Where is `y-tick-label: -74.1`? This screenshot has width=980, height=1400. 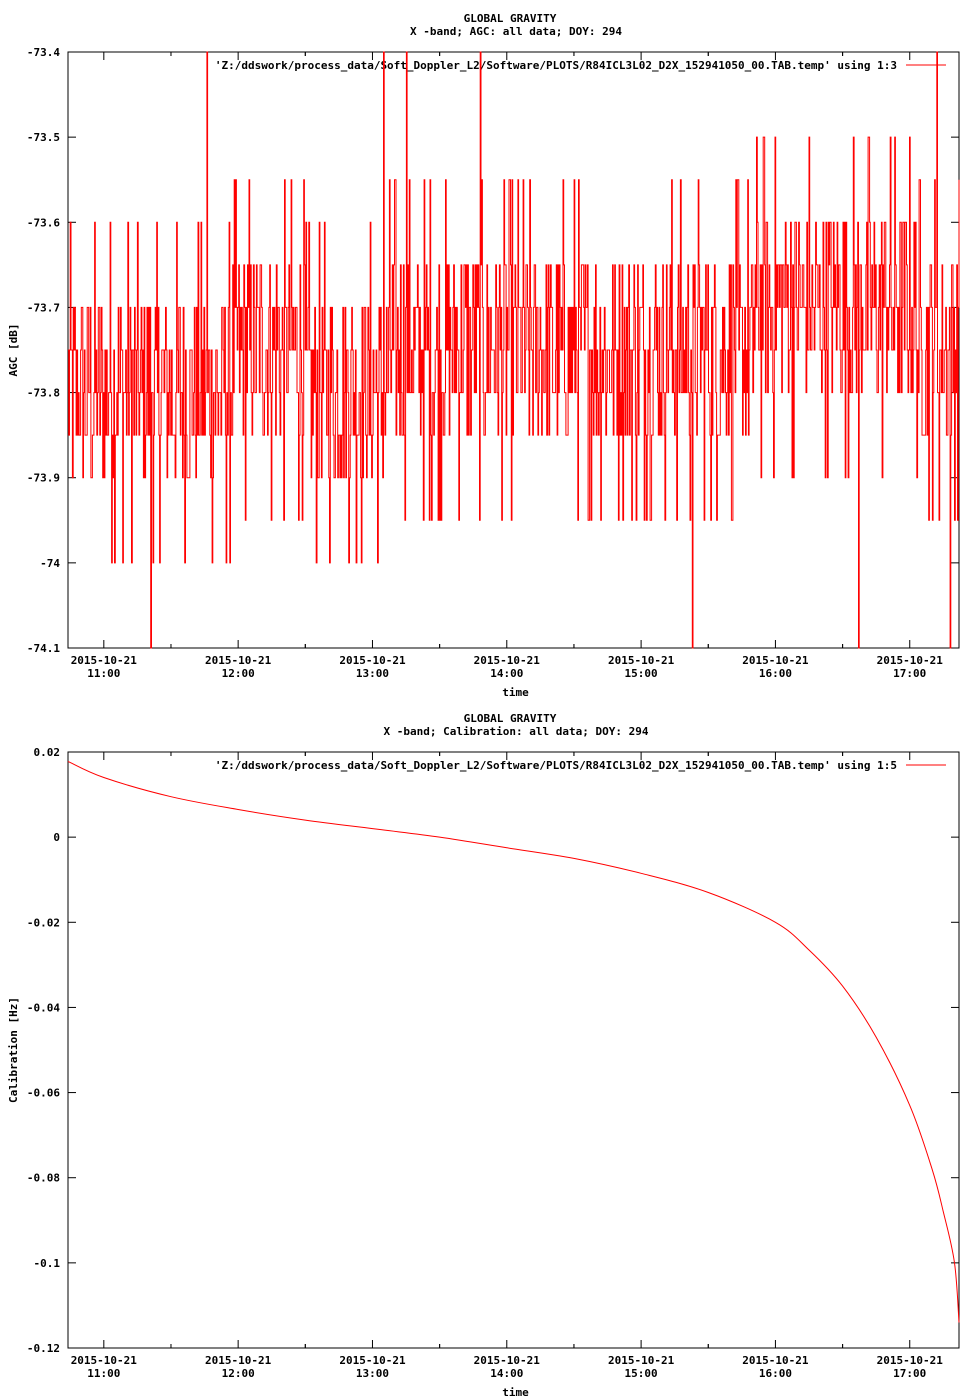
y-tick-label: -74.1 is located at coordinates (43, 648).